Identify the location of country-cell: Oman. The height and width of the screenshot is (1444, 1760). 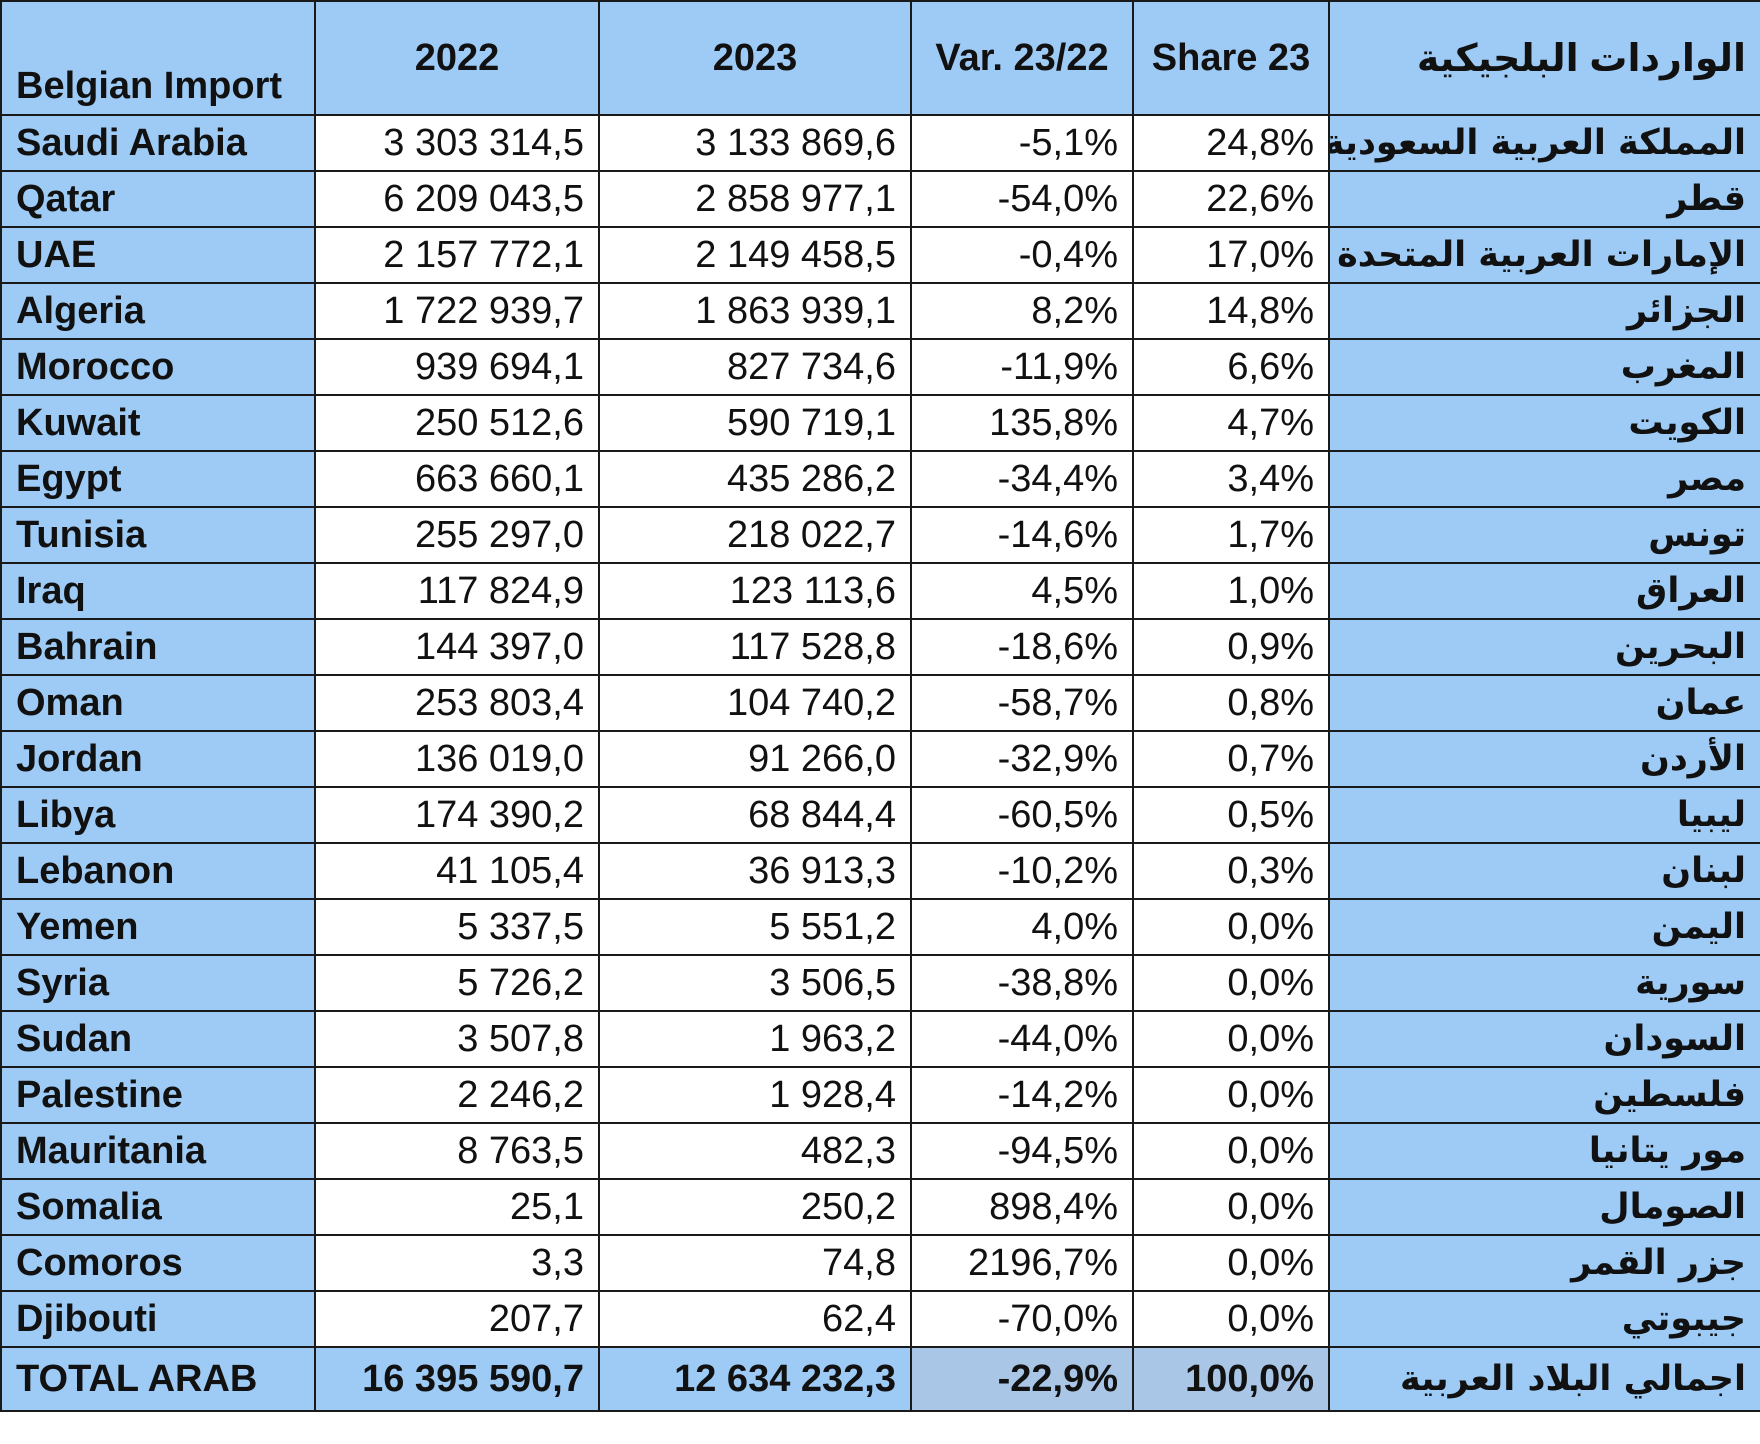
(158, 703).